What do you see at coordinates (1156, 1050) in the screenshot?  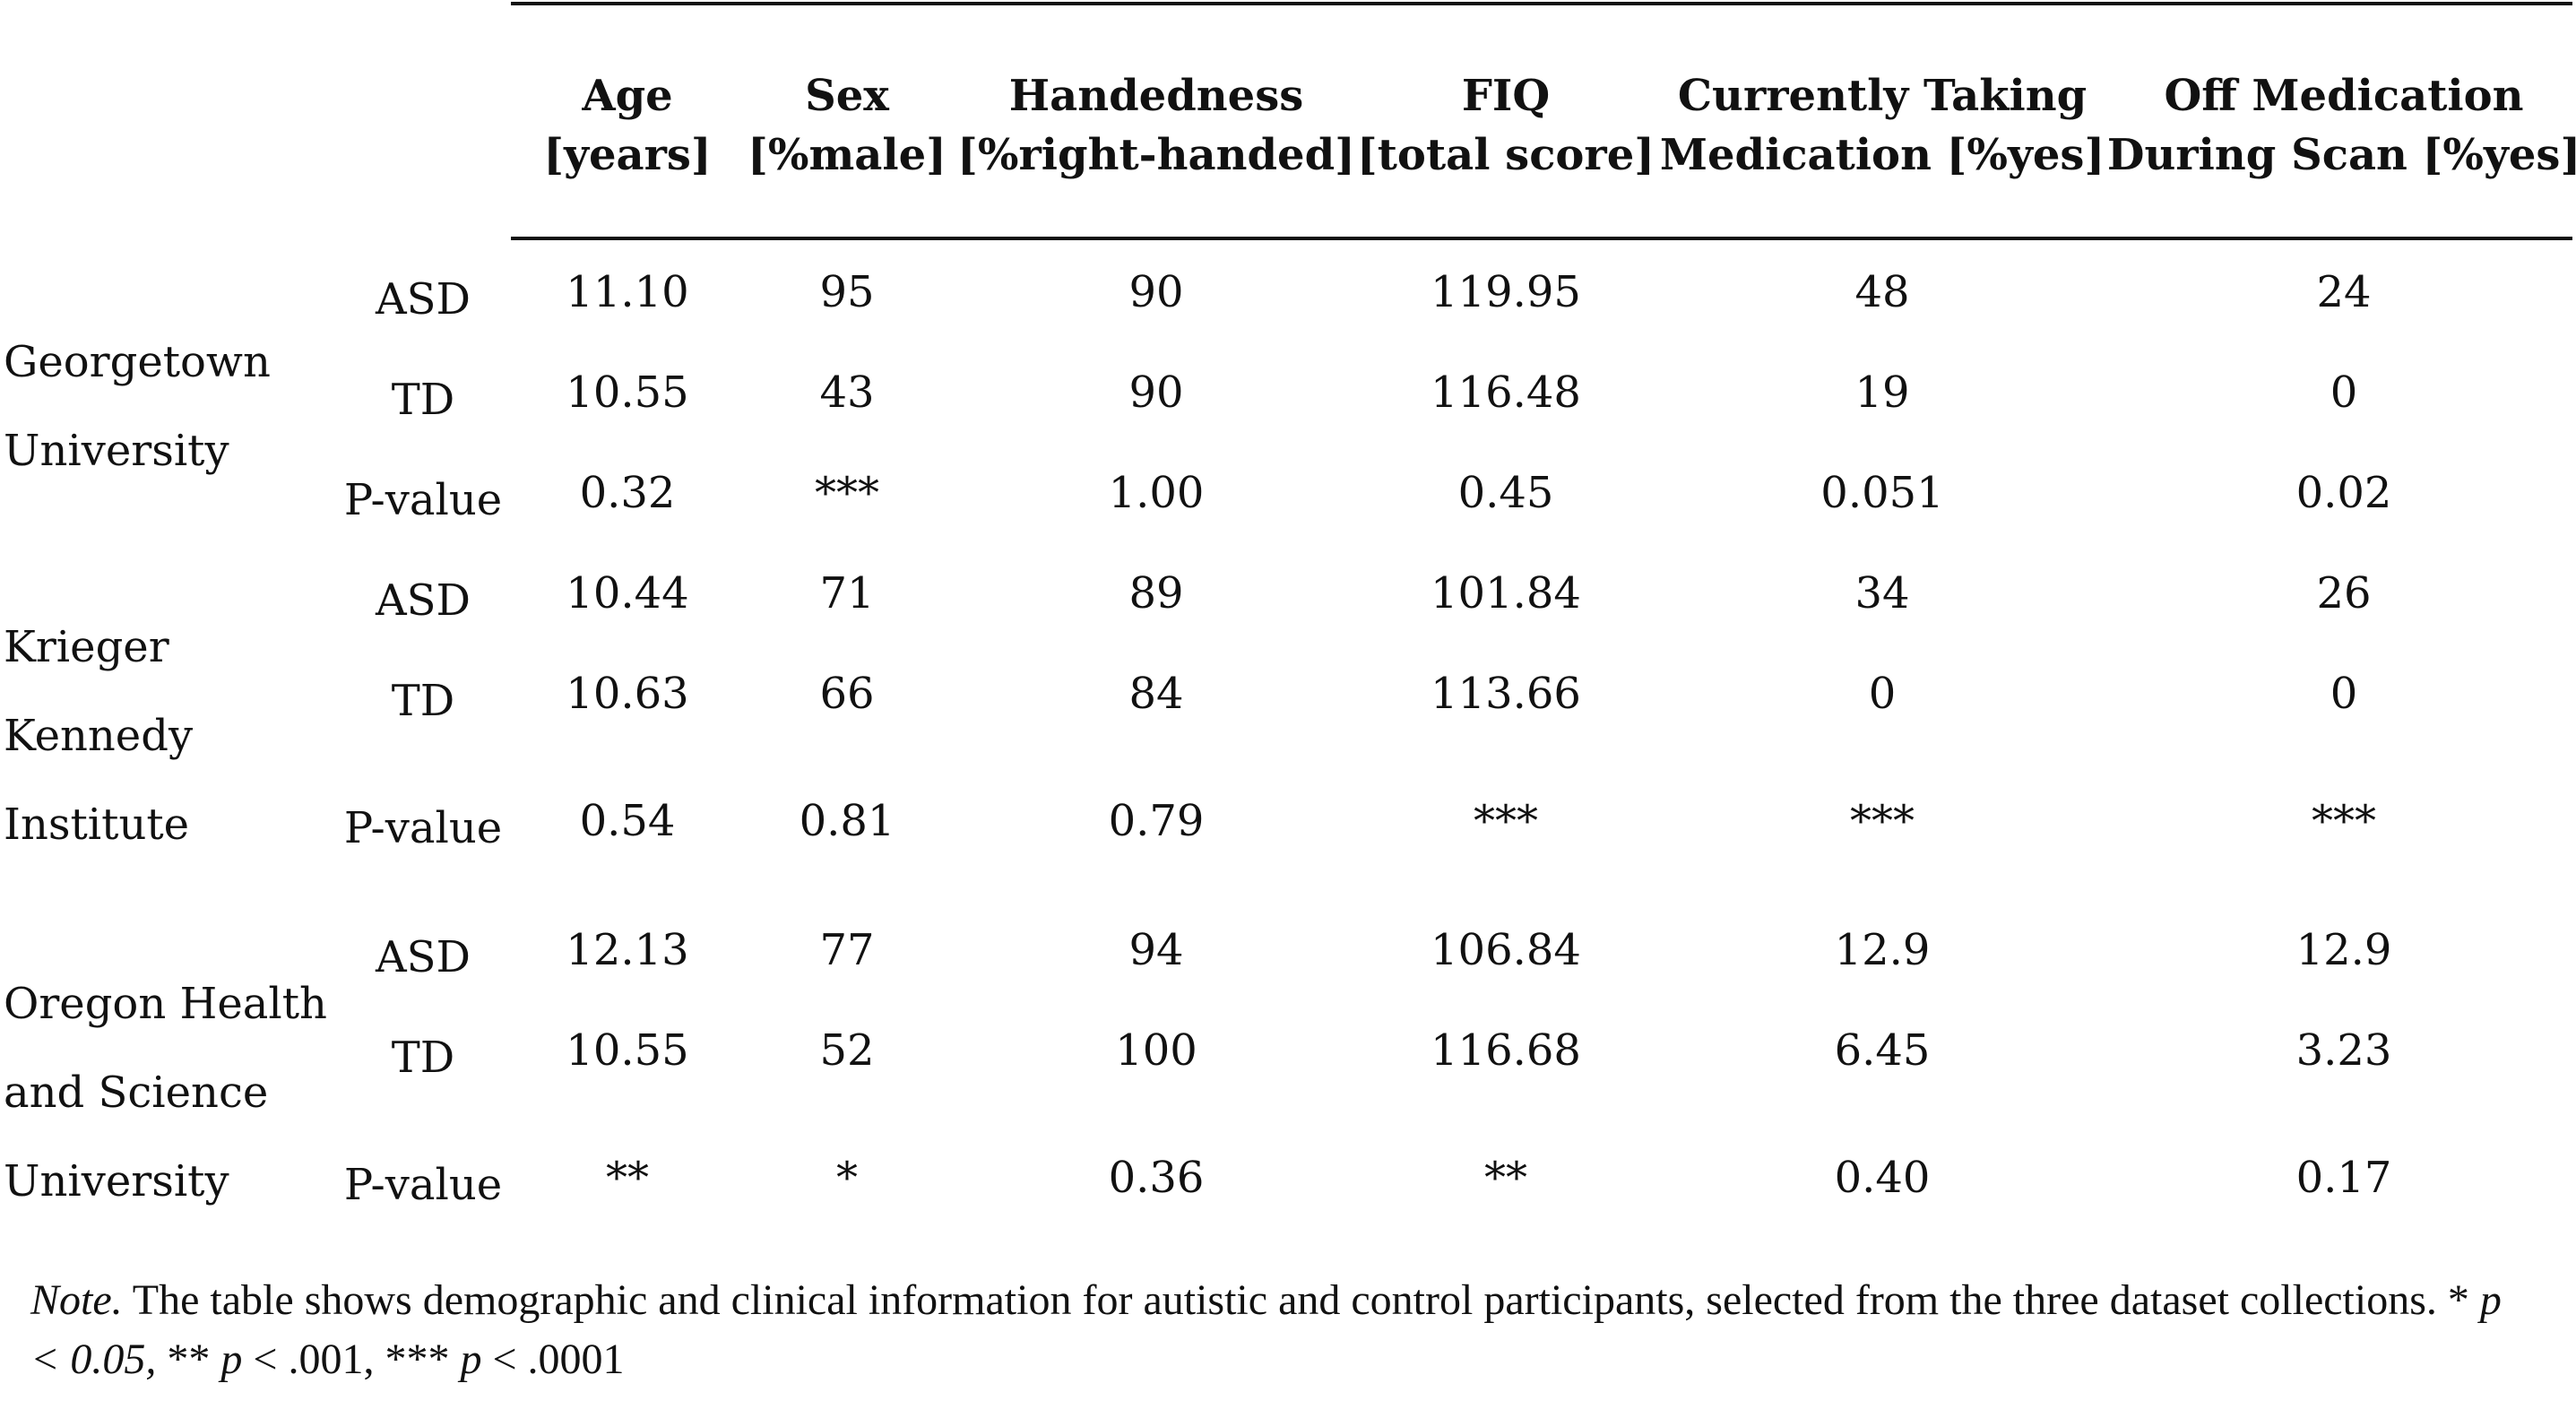 I see `table-cell: 100` at bounding box center [1156, 1050].